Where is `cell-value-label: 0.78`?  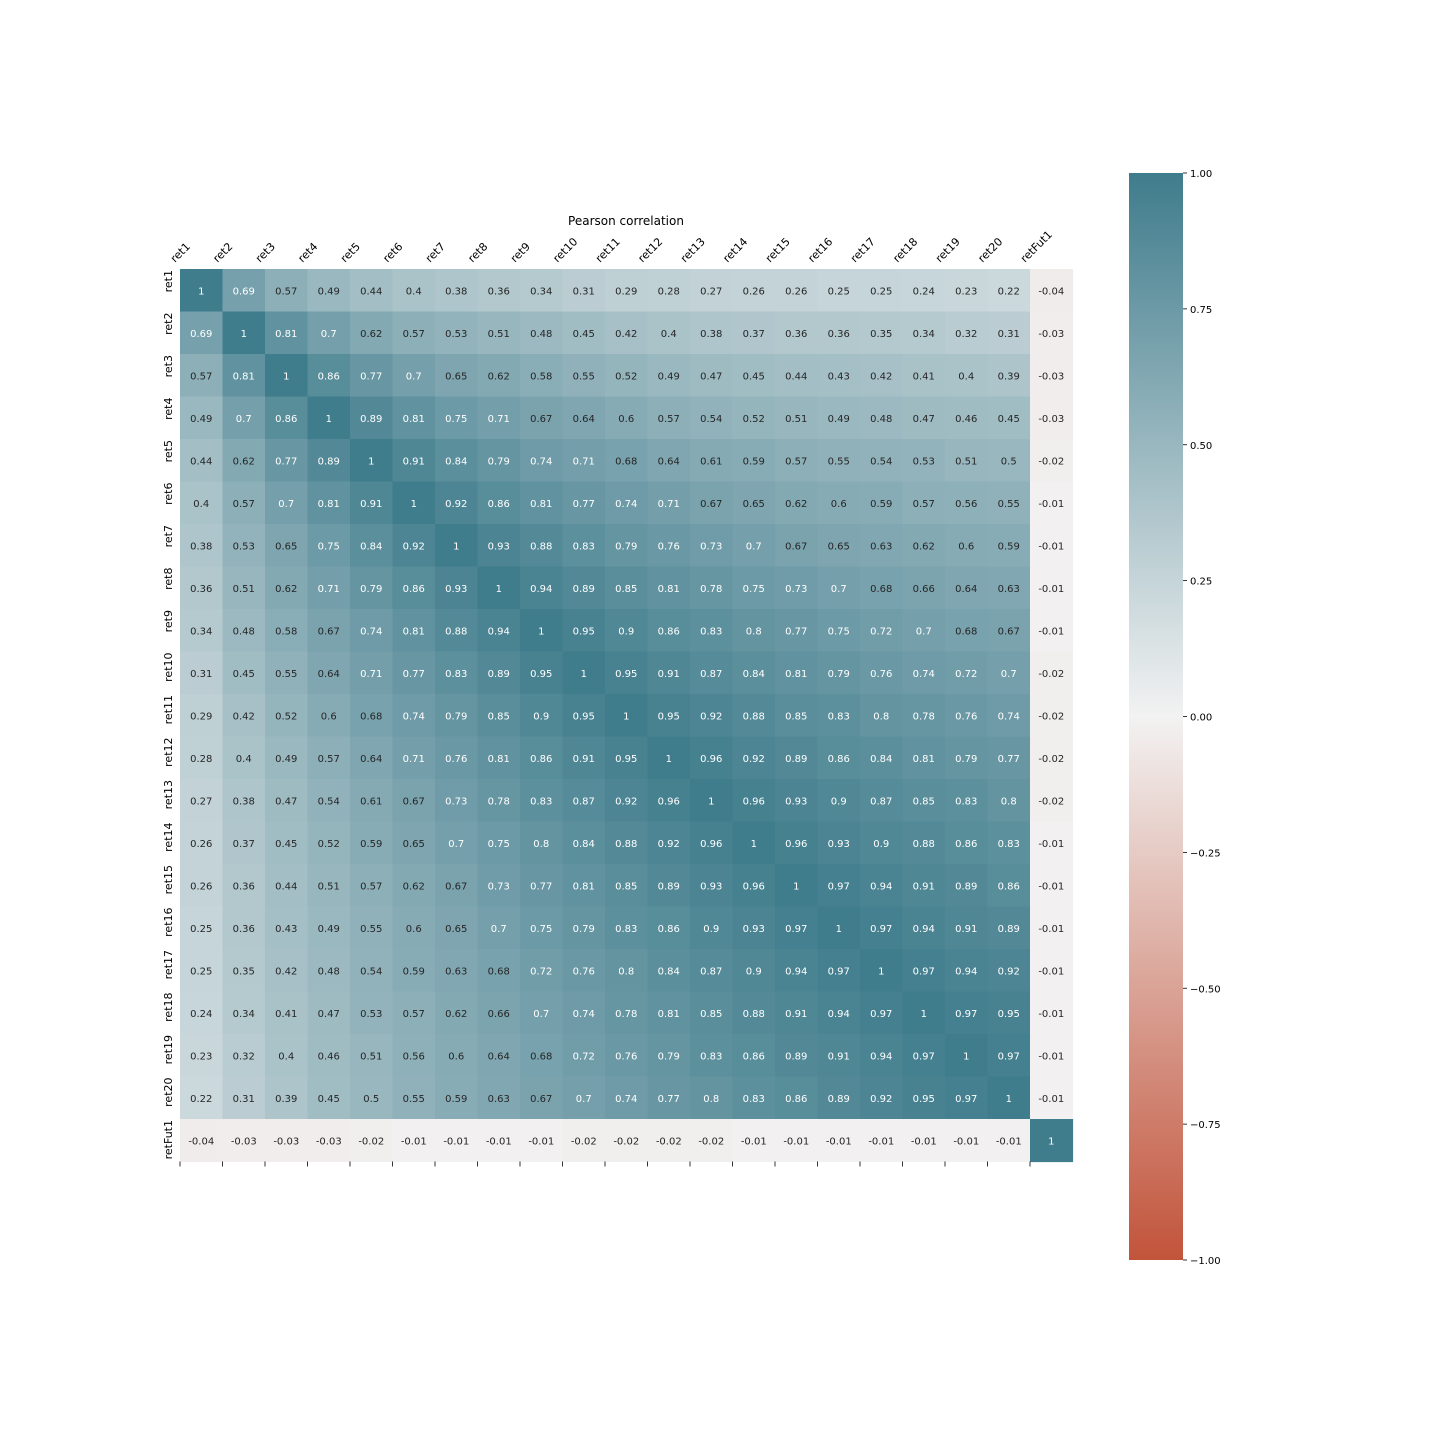
cell-value-label: 0.78 is located at coordinates (626, 1014).